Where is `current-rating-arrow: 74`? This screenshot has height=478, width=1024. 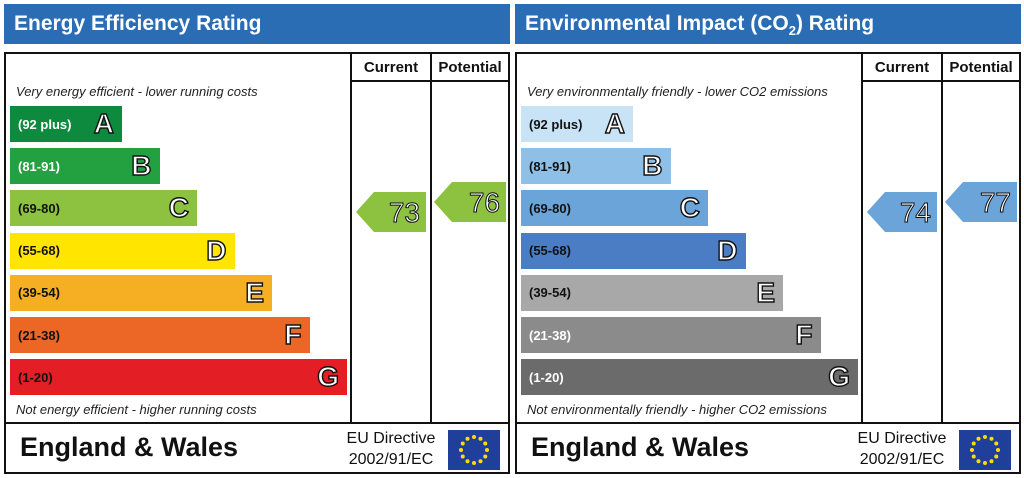
current-rating-arrow: 74 is located at coordinates (902, 212).